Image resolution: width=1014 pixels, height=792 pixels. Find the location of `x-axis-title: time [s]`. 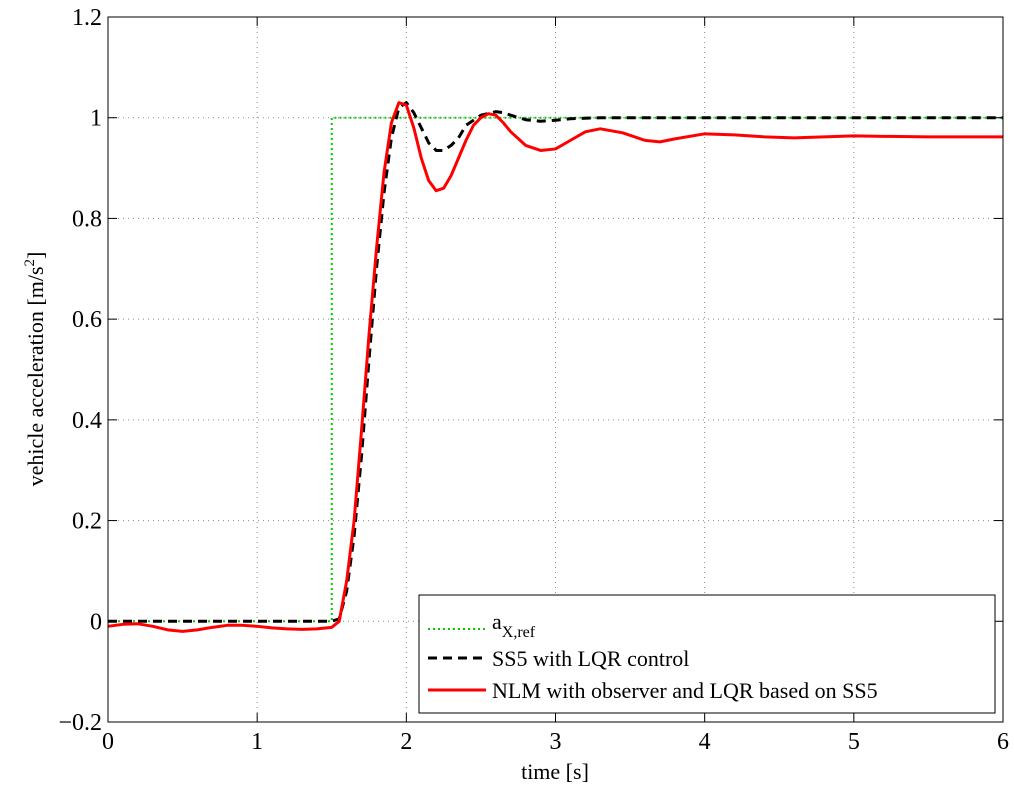

x-axis-title: time [s] is located at coordinates (555, 771).